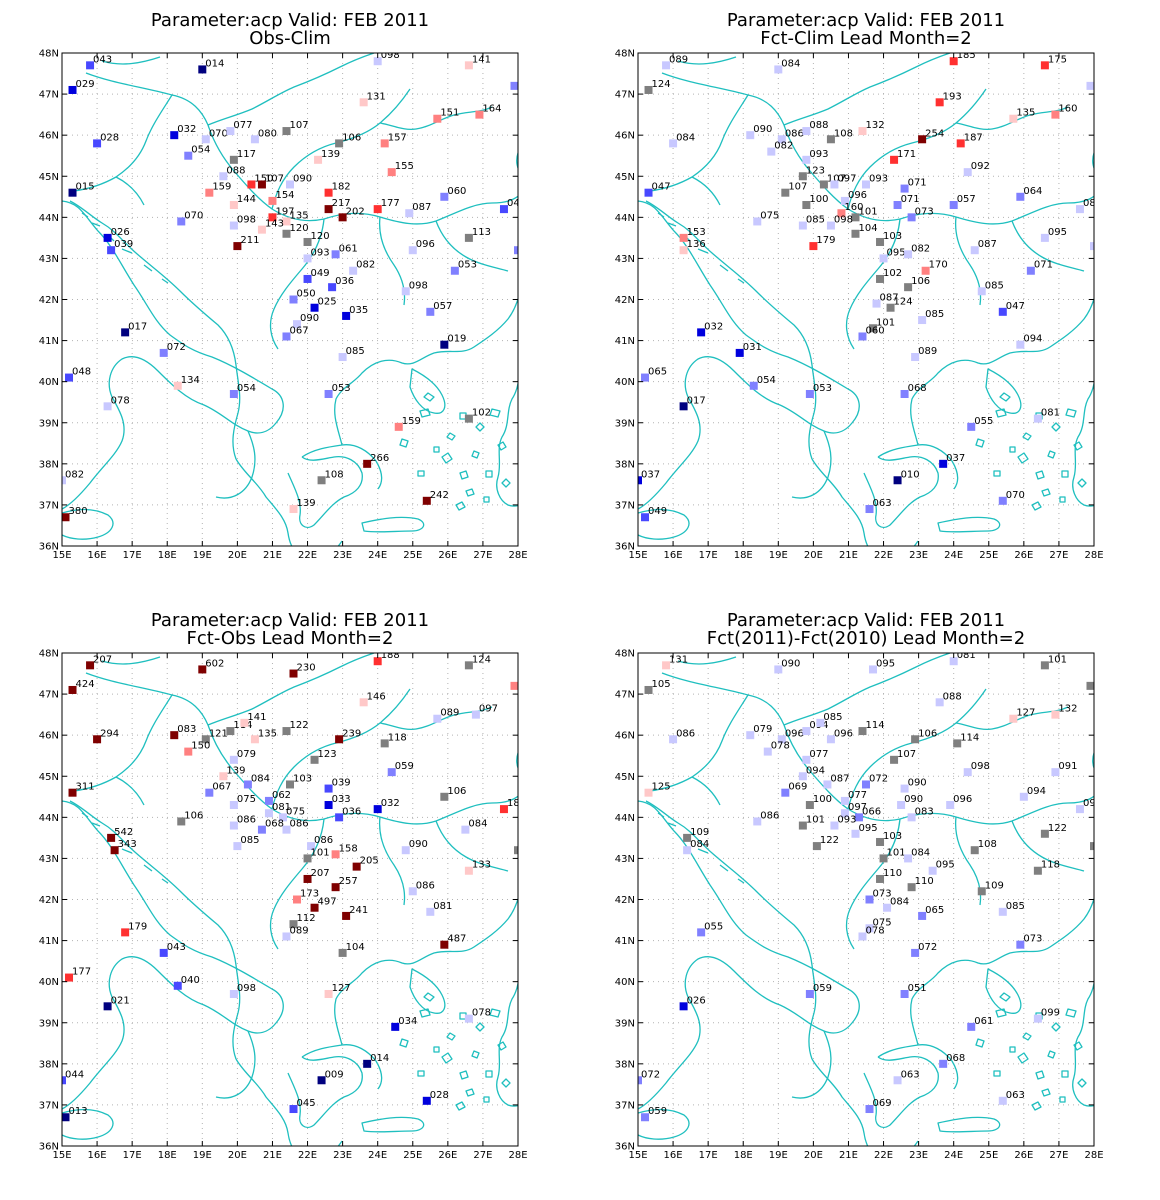 Image resolution: width=1160 pixels, height=1200 pixels. What do you see at coordinates (75, 514) in the screenshot?
I see `station-marker: 380` at bounding box center [75, 514].